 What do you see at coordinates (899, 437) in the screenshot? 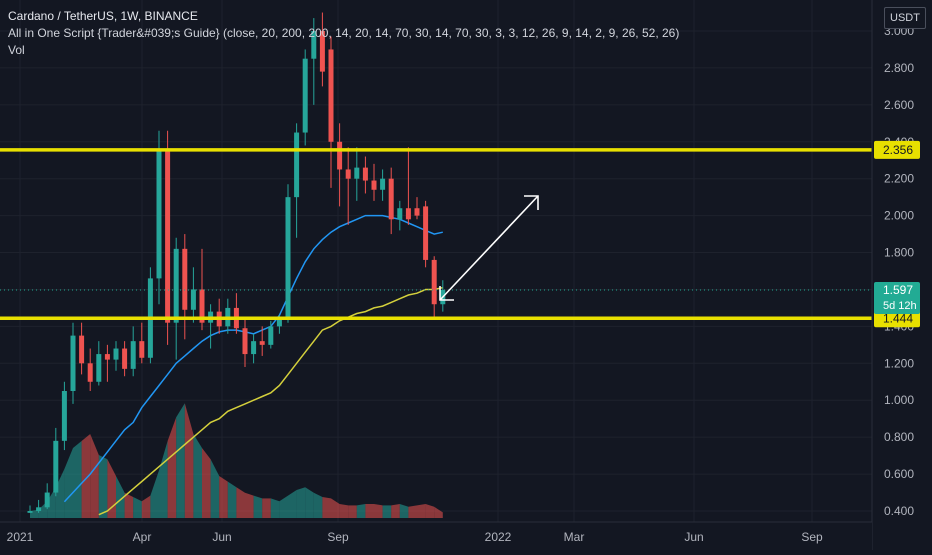
I see `price-tick-label: 0.800` at bounding box center [899, 437].